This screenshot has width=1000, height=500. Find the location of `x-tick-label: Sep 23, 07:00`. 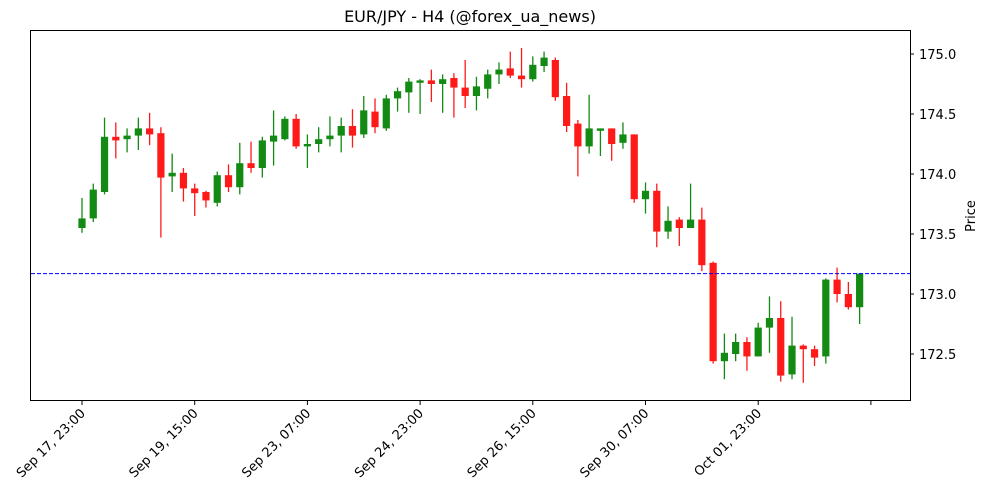

x-tick-label: Sep 23, 07:00 is located at coordinates (276, 443).